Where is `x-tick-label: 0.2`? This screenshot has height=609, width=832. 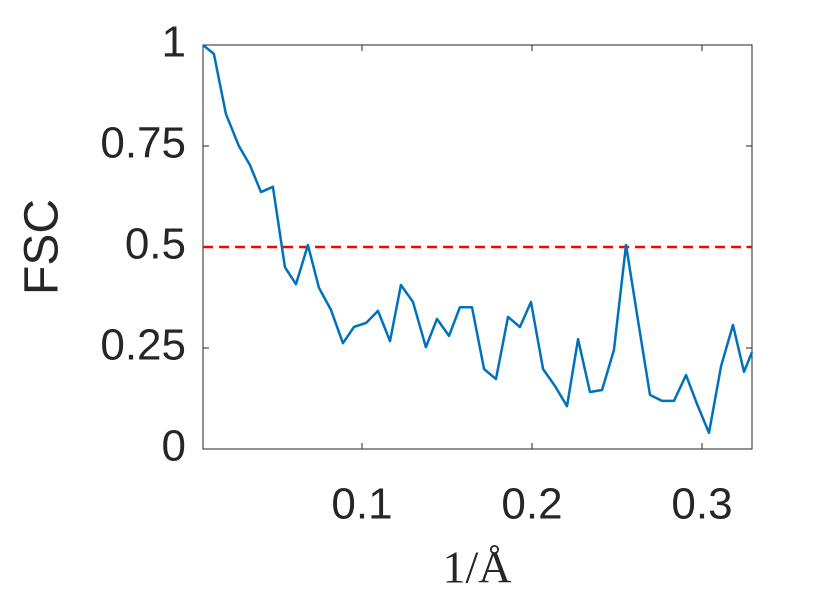
x-tick-label: 0.2 is located at coordinates (531, 504).